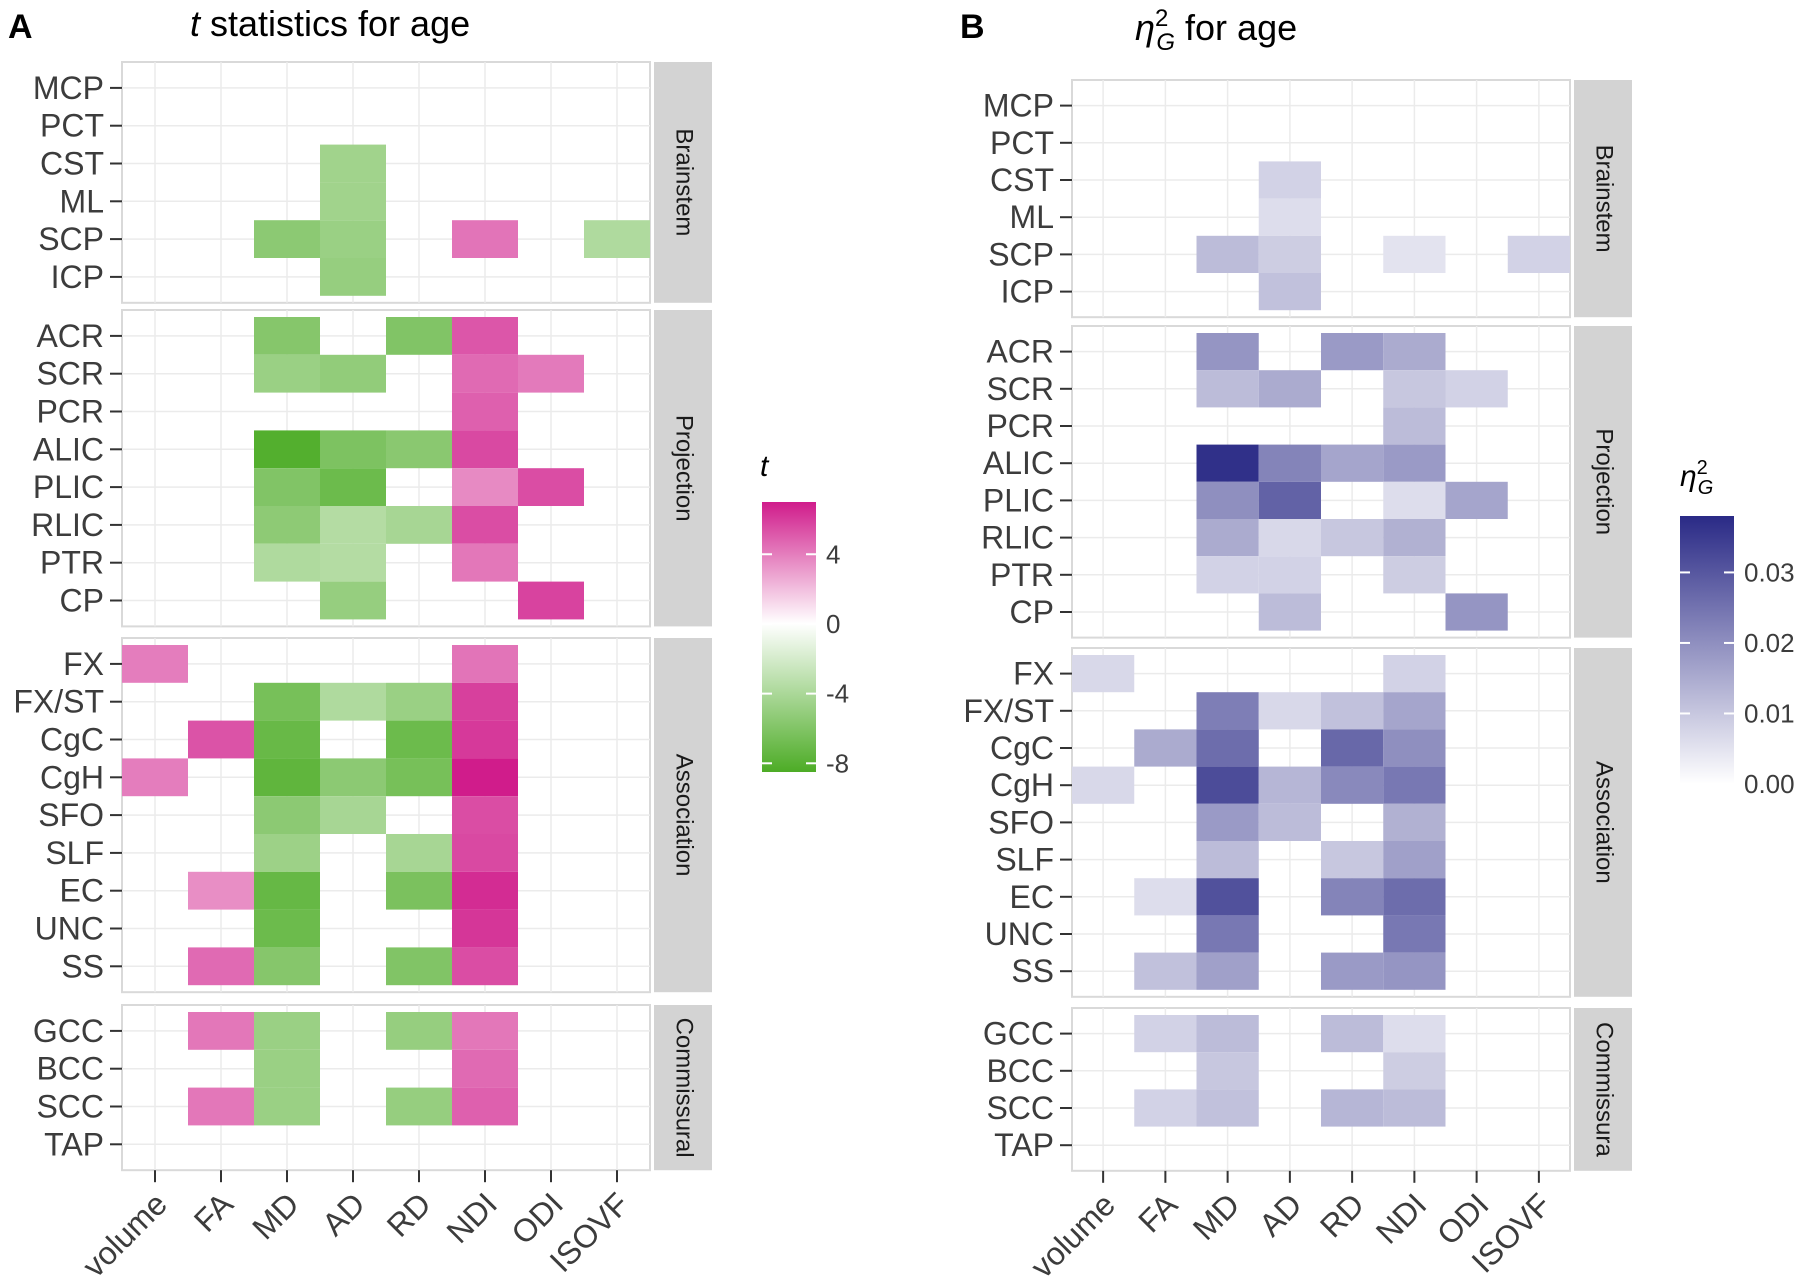  Describe the element at coordinates (419, 966) in the screenshot. I see `a-cell-ss-rd` at that location.